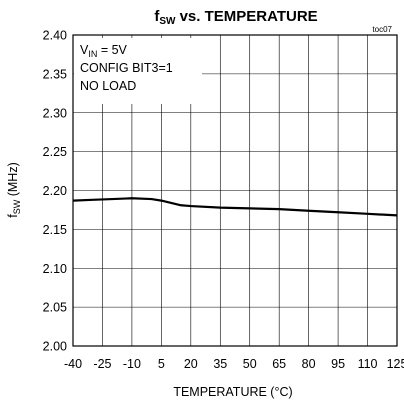 The height and width of the screenshot is (402, 404). Describe the element at coordinates (157, 16) in the screenshot. I see `chart-title-main: f` at that location.